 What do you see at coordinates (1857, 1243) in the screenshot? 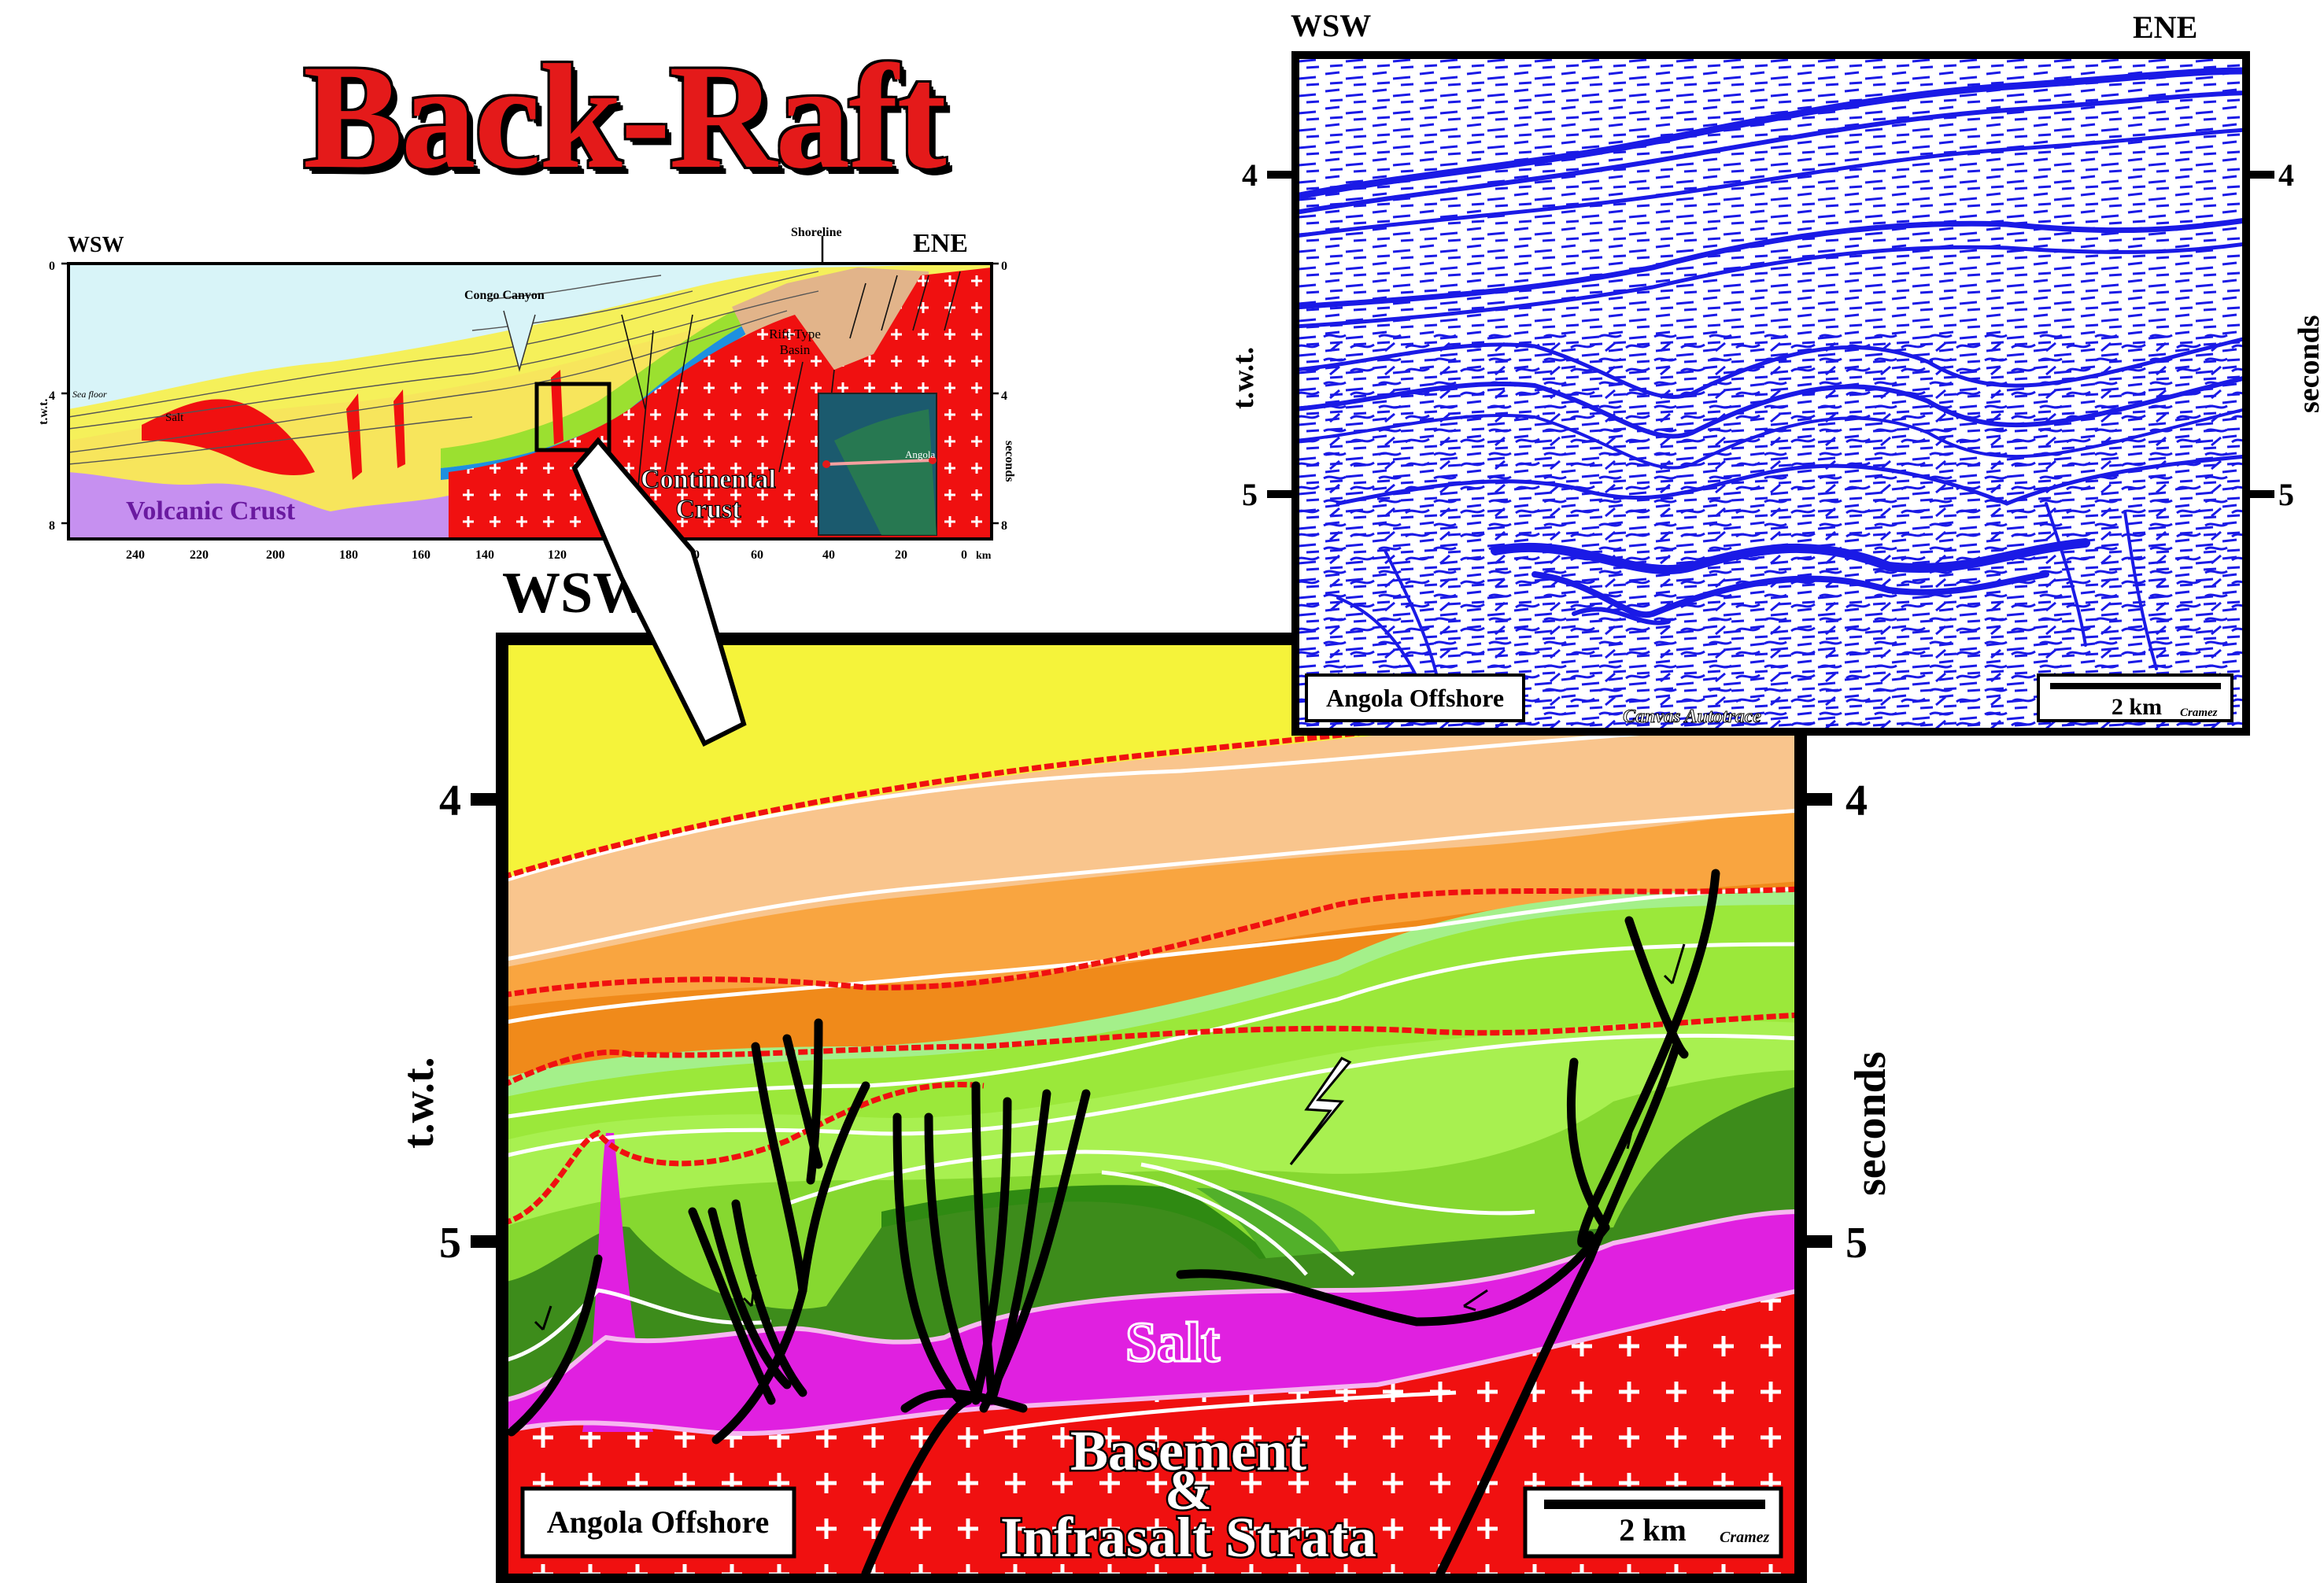
I see `interp-right-tick-5: 5` at bounding box center [1857, 1243].